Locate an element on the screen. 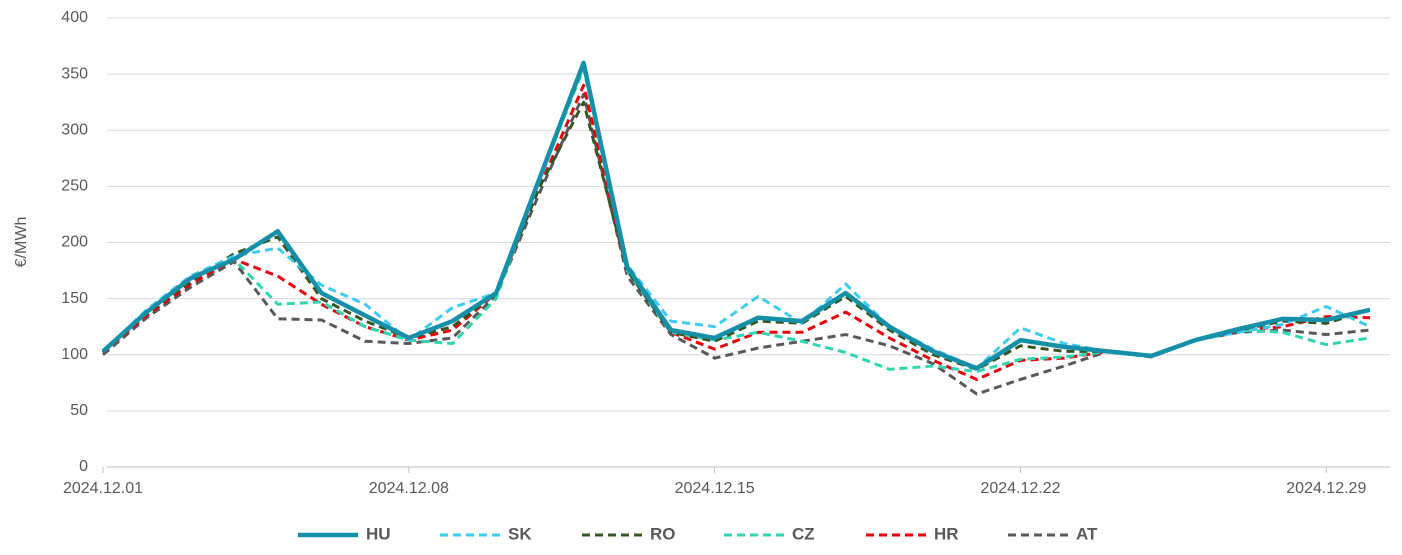 Image resolution: width=1402 pixels, height=555 pixels. legend-label: CZ is located at coordinates (803, 533).